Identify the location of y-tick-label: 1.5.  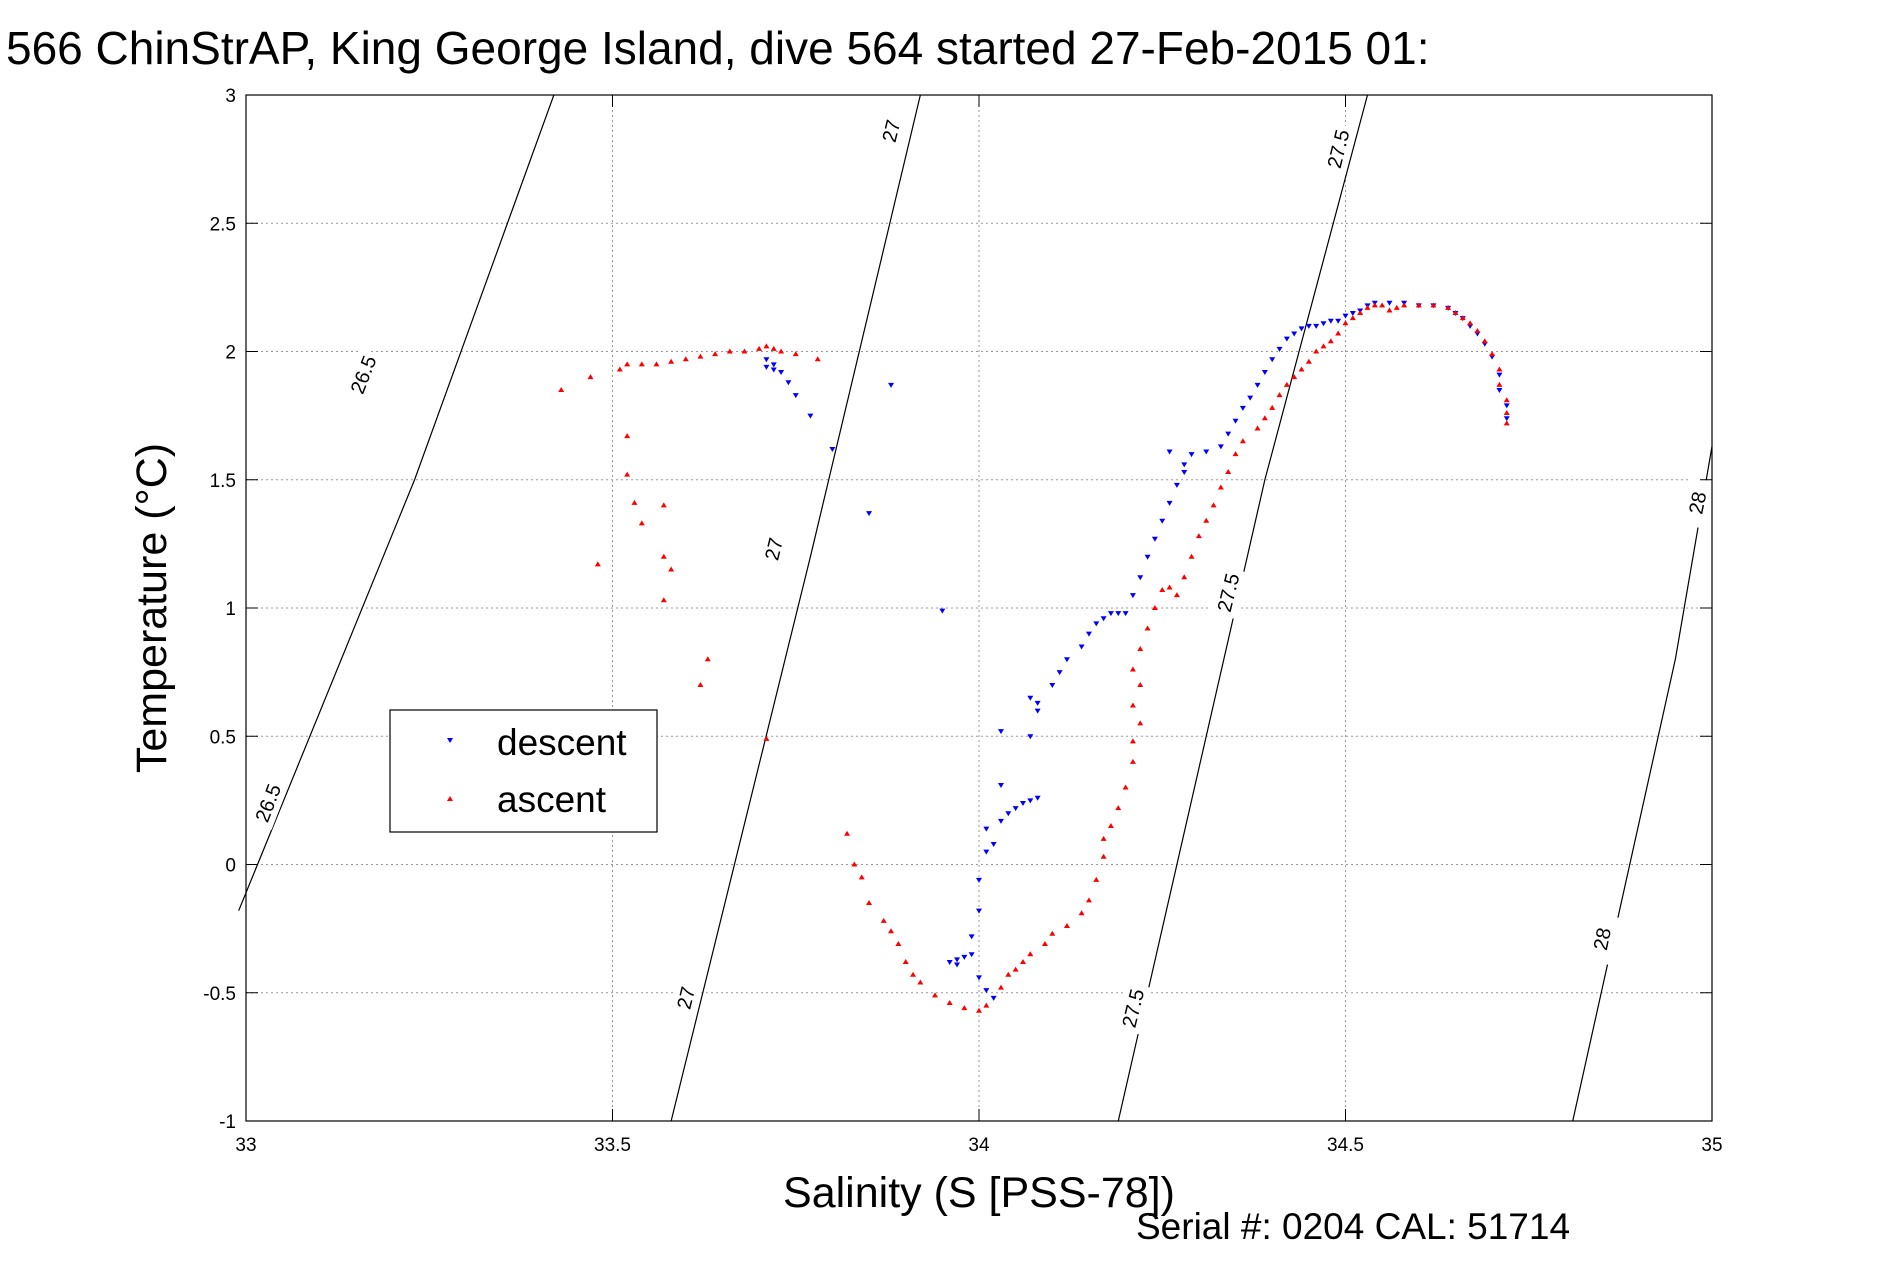
(223, 481).